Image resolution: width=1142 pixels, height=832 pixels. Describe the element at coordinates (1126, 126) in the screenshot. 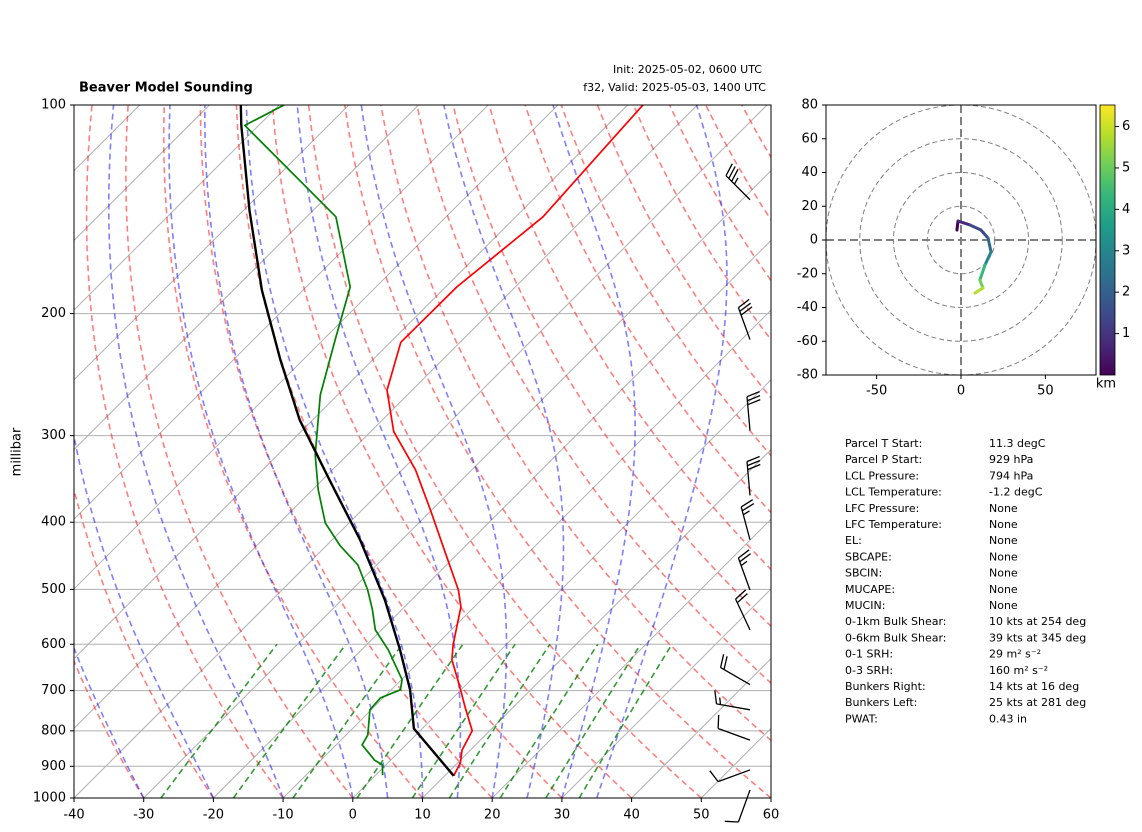

I see `colorbar-tick-label: 6` at that location.